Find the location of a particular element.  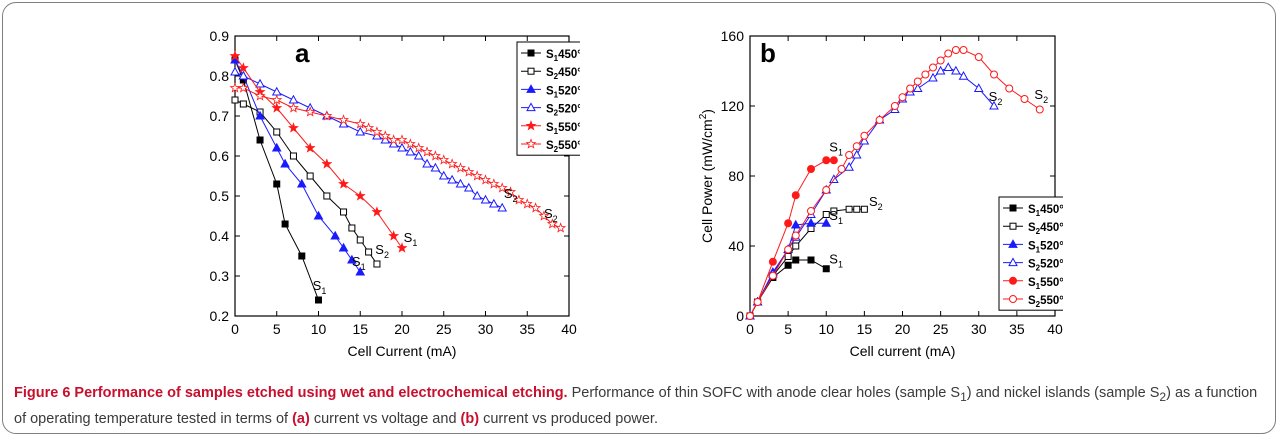

chart-a-legend-item-2: S1520°C is located at coordinates (550, 91).